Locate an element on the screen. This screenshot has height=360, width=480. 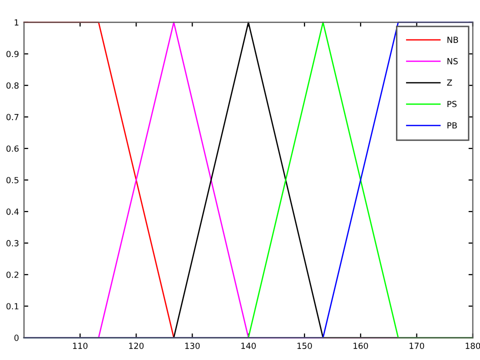
y-tick-label: 0.9 is located at coordinates (12, 54).